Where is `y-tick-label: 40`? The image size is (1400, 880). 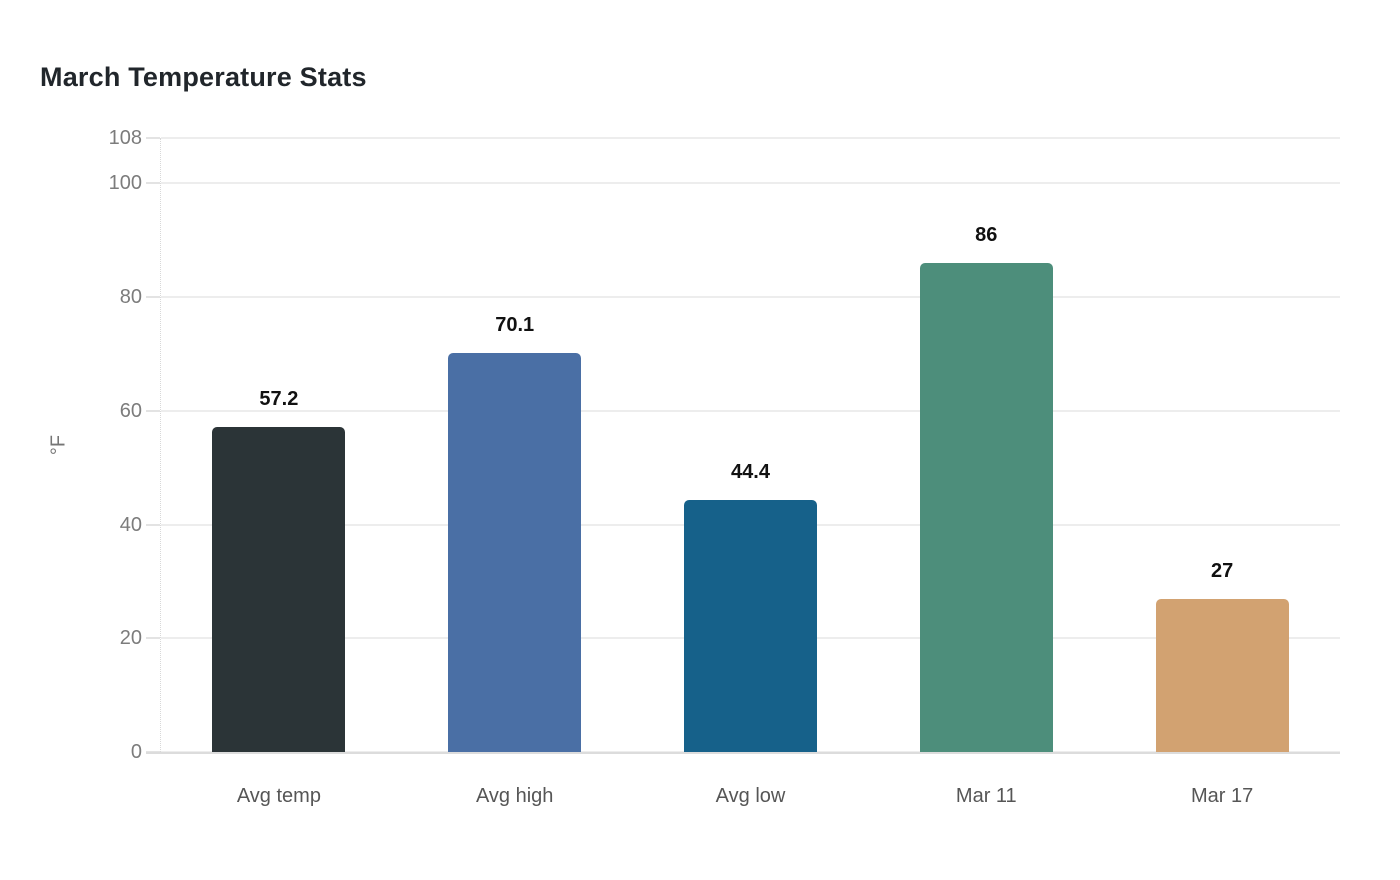
y-tick-label: 40 is located at coordinates (130, 524).